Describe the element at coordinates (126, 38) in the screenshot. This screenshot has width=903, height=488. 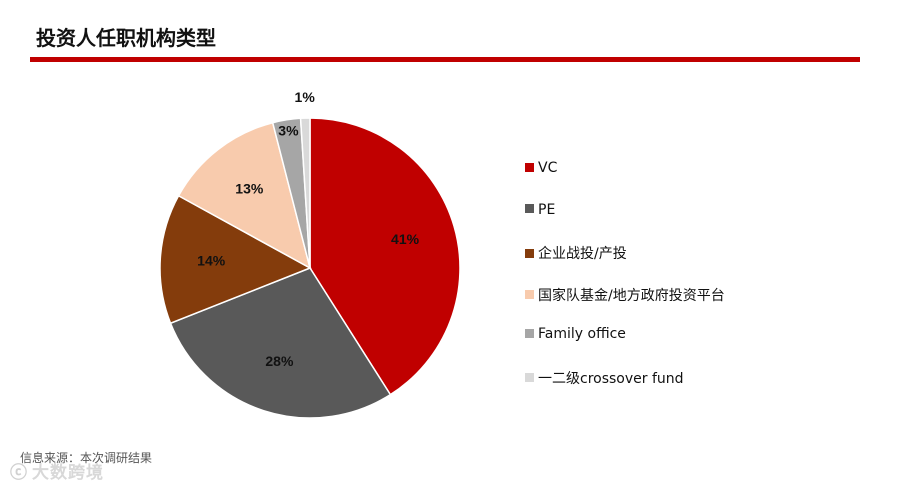
I see `page-title: 投资人任职机构类型` at that location.